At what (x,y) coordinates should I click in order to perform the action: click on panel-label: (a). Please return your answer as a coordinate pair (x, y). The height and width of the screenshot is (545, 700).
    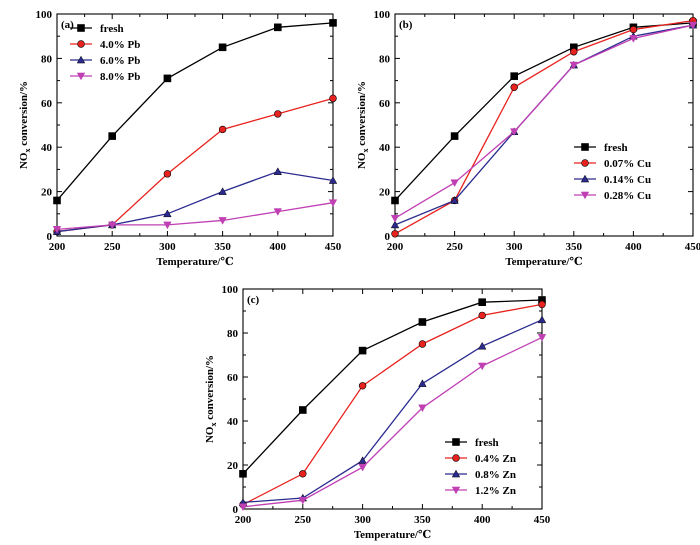
    Looking at the image, I should click on (67, 25).